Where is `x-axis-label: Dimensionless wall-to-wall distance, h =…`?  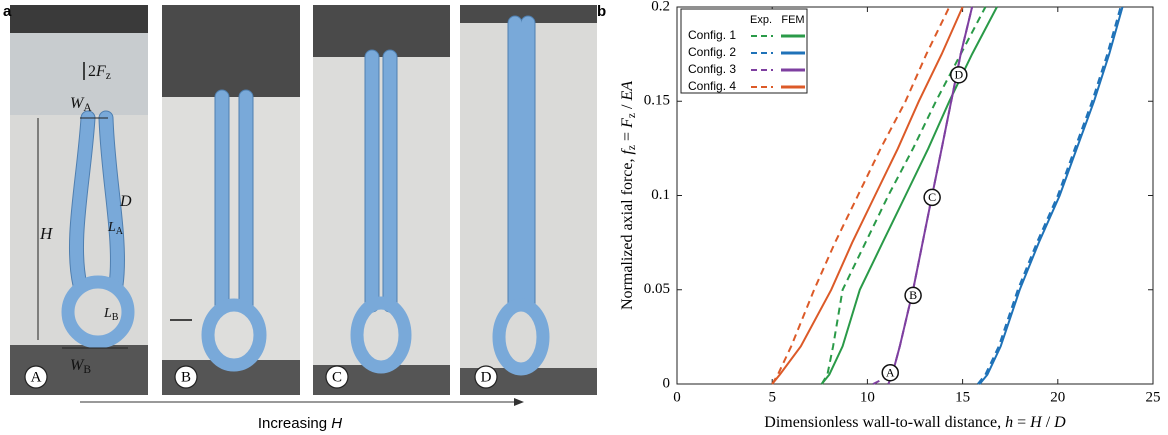
x-axis-label: Dimensionless wall-to-wall distance, h =… is located at coordinates (915, 422).